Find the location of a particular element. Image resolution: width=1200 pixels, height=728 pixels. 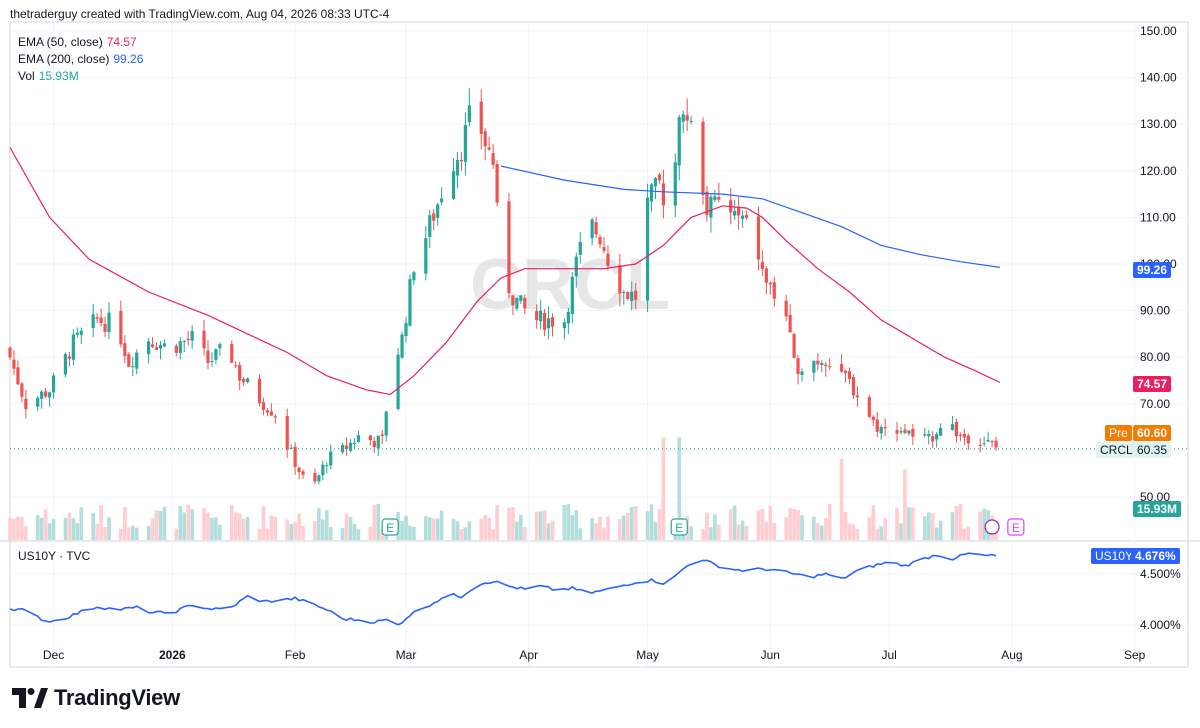

legend-volume: Vol 15.93M is located at coordinates (48, 76).